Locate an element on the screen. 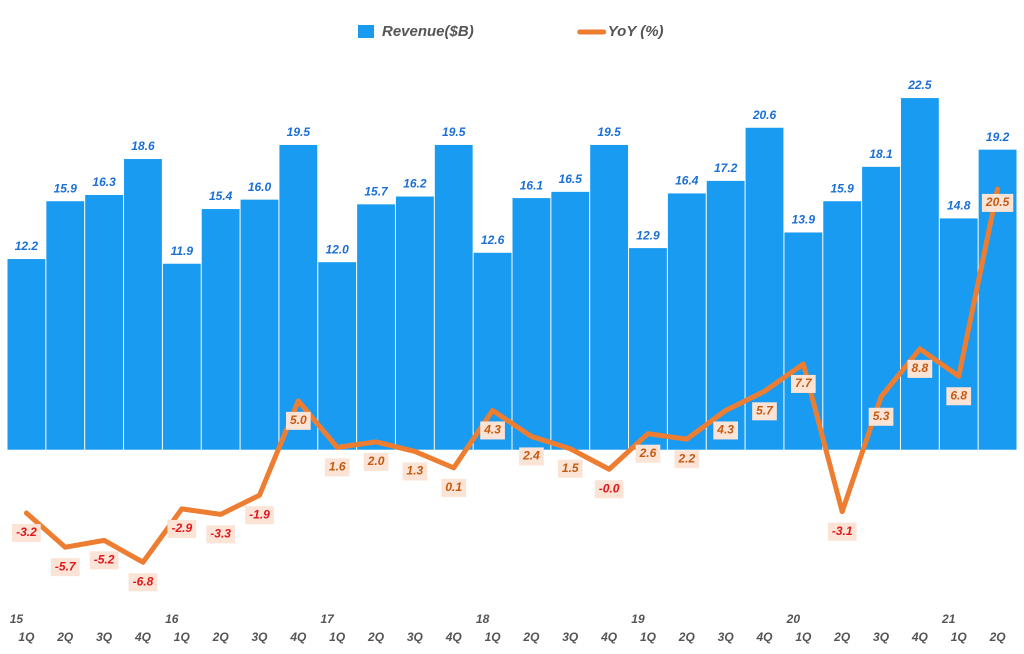 The image size is (1024, 654). bar-label: 15.4 is located at coordinates (221, 196).